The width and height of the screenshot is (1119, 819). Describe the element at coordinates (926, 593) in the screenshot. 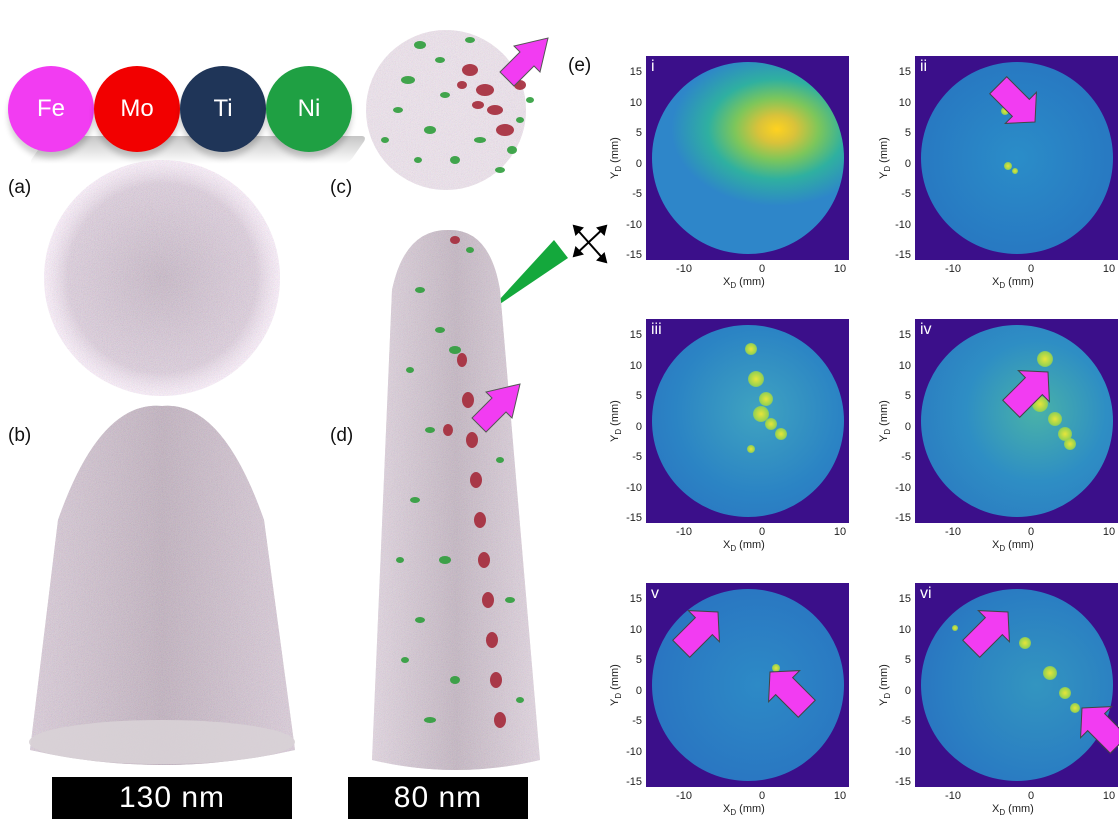

I see `detector-map-label: vi` at that location.